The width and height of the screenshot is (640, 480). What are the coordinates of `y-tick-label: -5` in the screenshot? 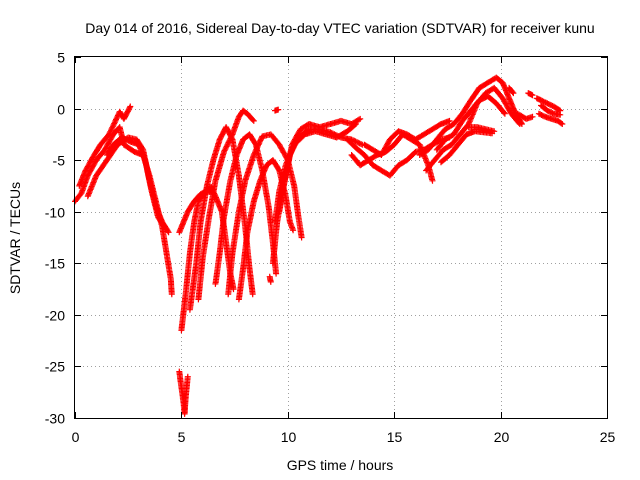 It's located at (59, 161).